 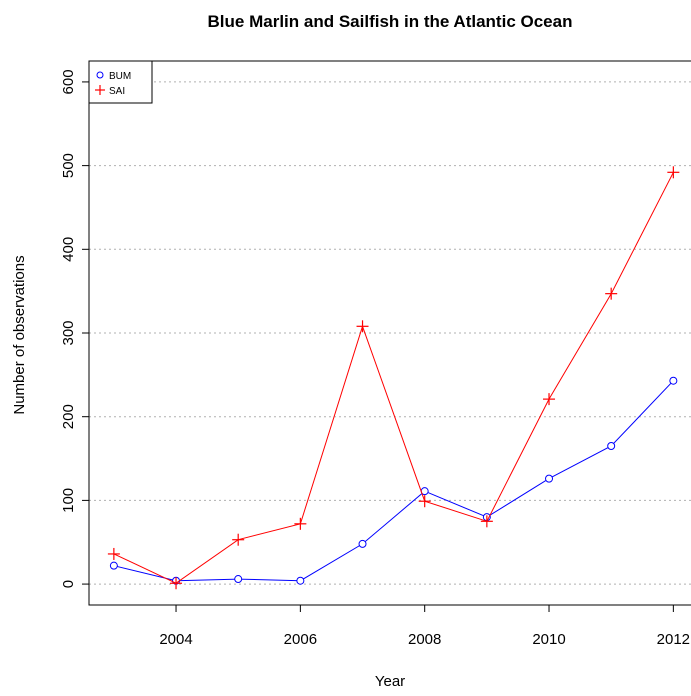 I want to click on y-tick-label: 300, so click(x=68, y=332).